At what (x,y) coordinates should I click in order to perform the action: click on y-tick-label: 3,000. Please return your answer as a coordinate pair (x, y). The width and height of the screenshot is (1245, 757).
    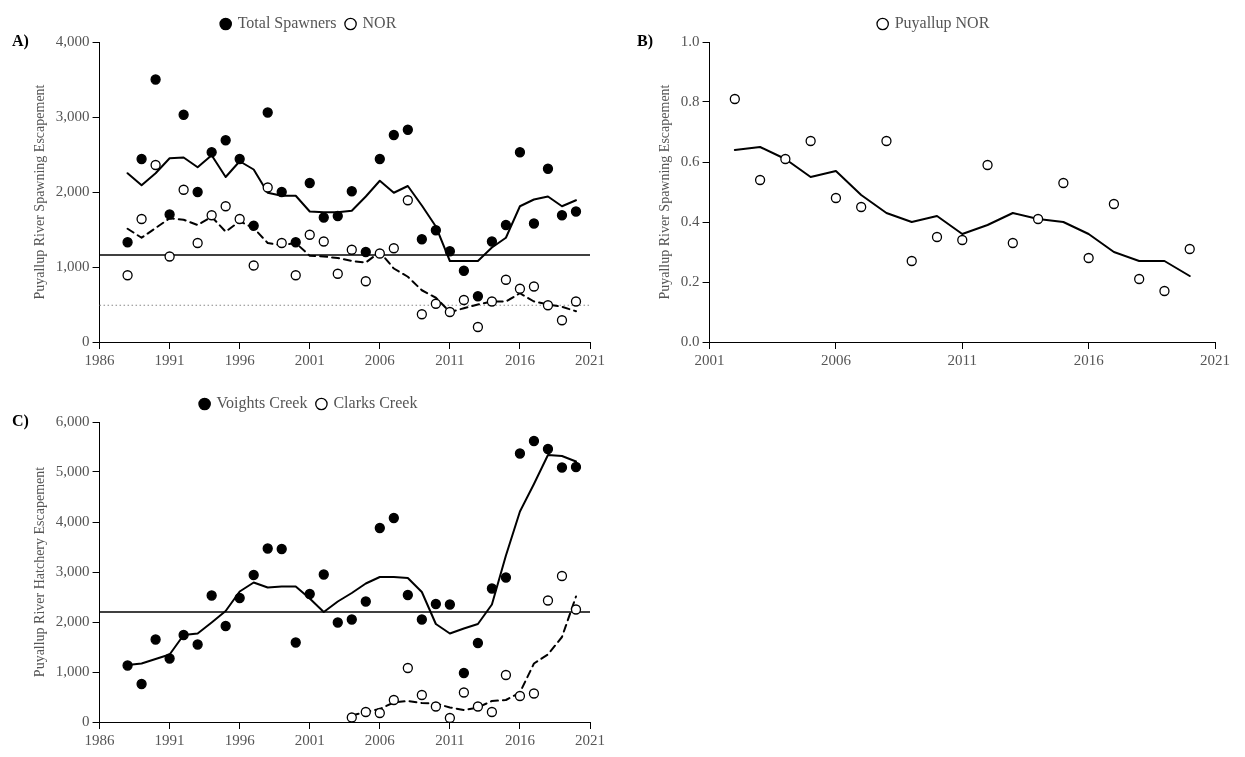
    Looking at the image, I should click on (72, 115).